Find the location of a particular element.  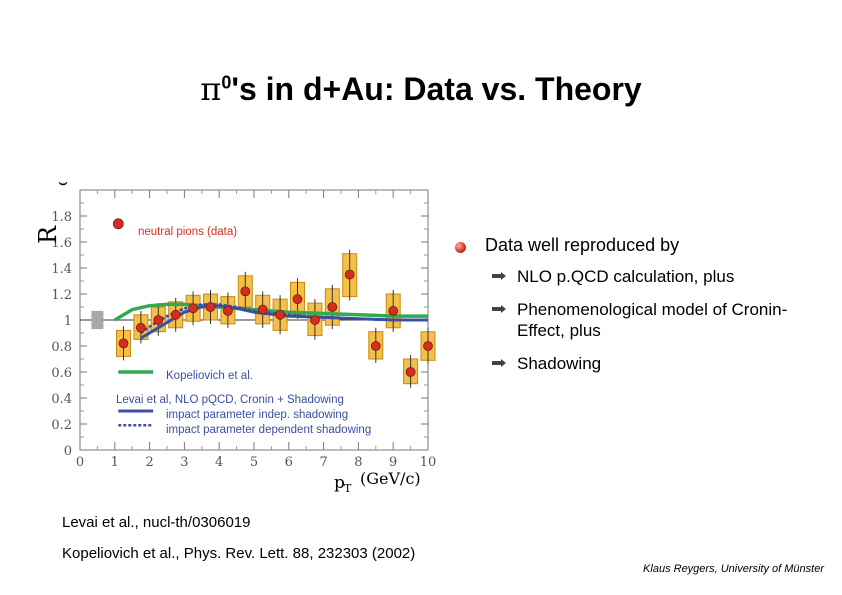

y-tick-label: 0.8 is located at coordinates (61, 347).